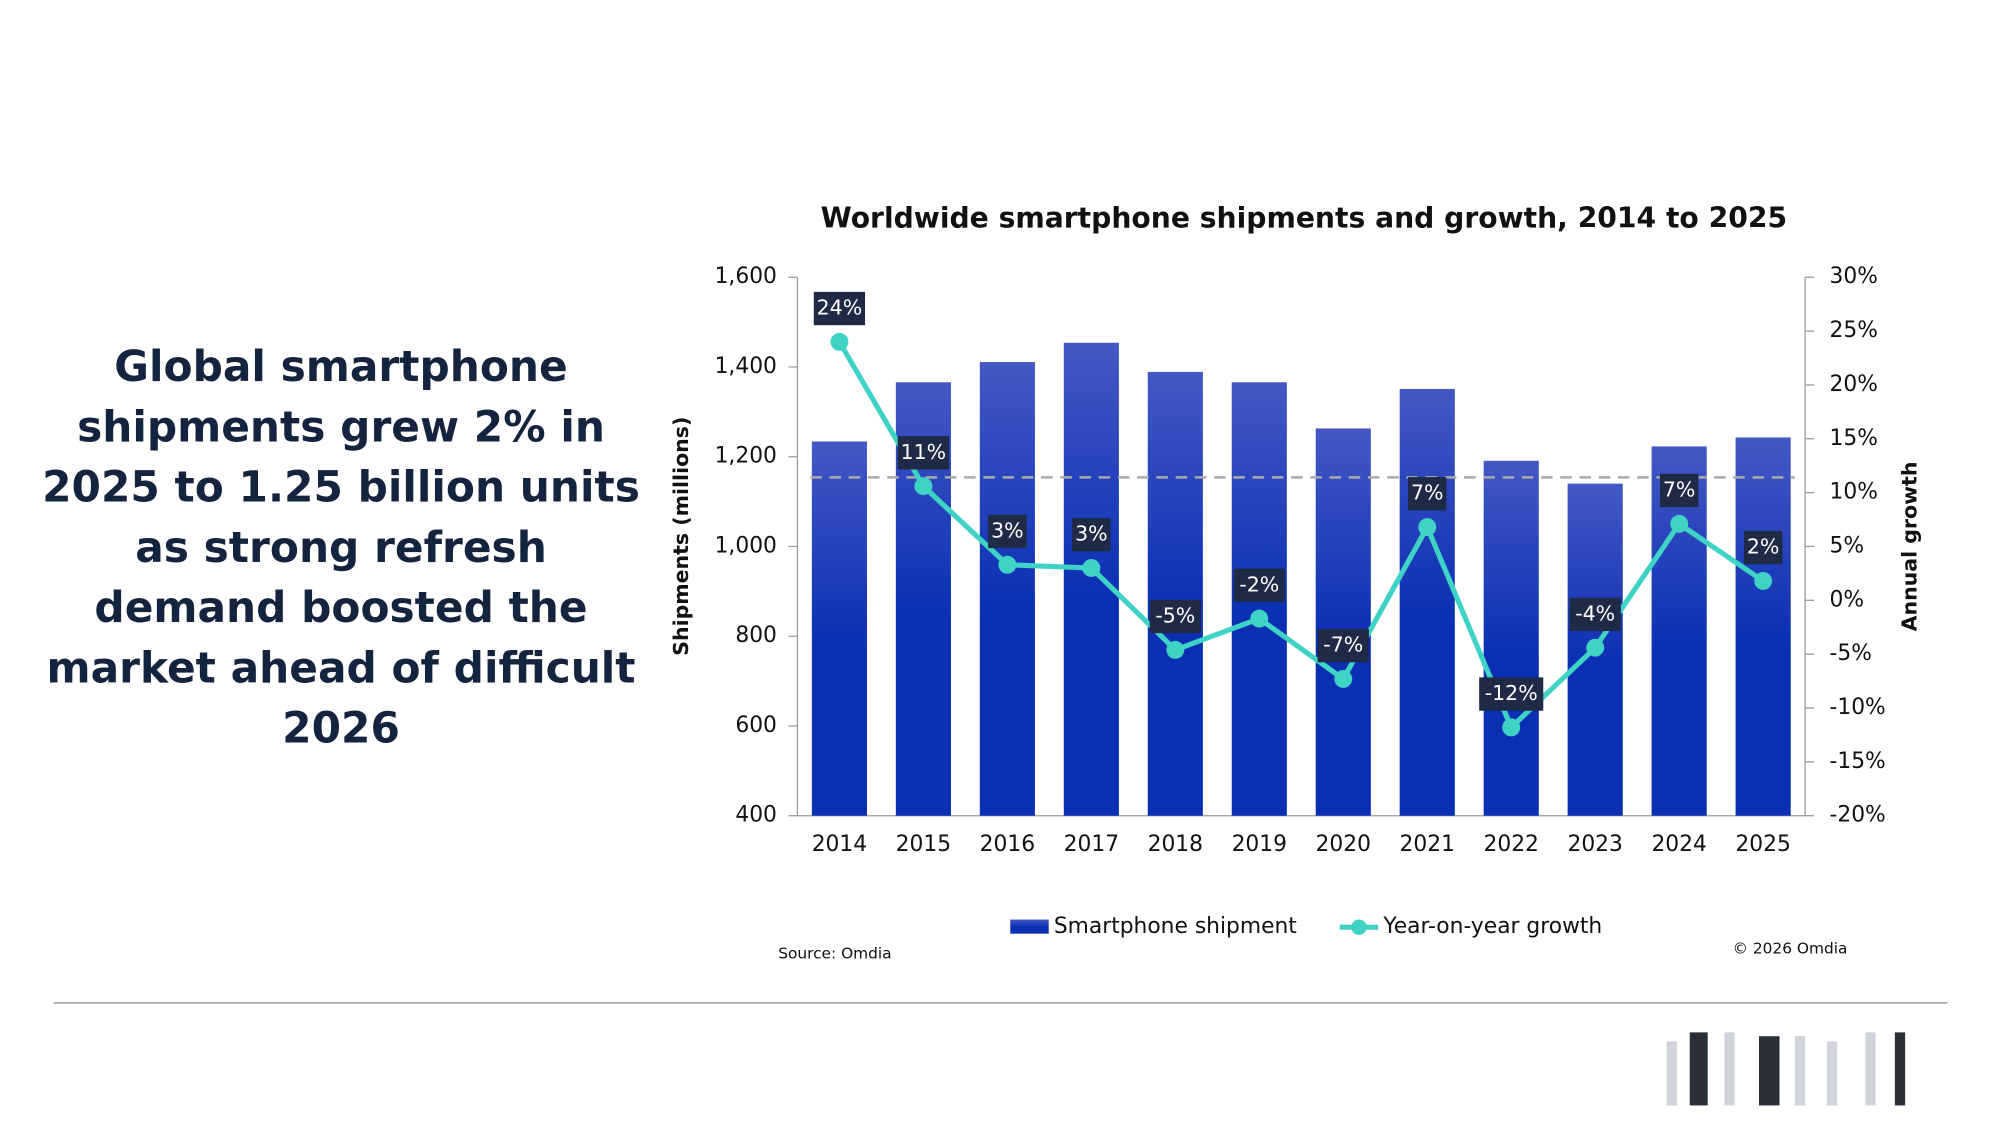 This screenshot has width=2000, height=1125. Describe the element at coordinates (1007, 844) in the screenshot. I see `x-tick-label: 2016` at that location.